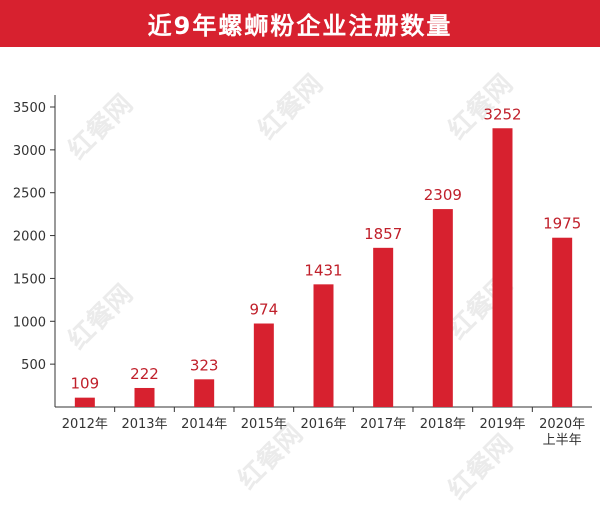 The width and height of the screenshot is (600, 506). What do you see at coordinates (204, 365) in the screenshot?
I see `data-label: 323` at bounding box center [204, 365].